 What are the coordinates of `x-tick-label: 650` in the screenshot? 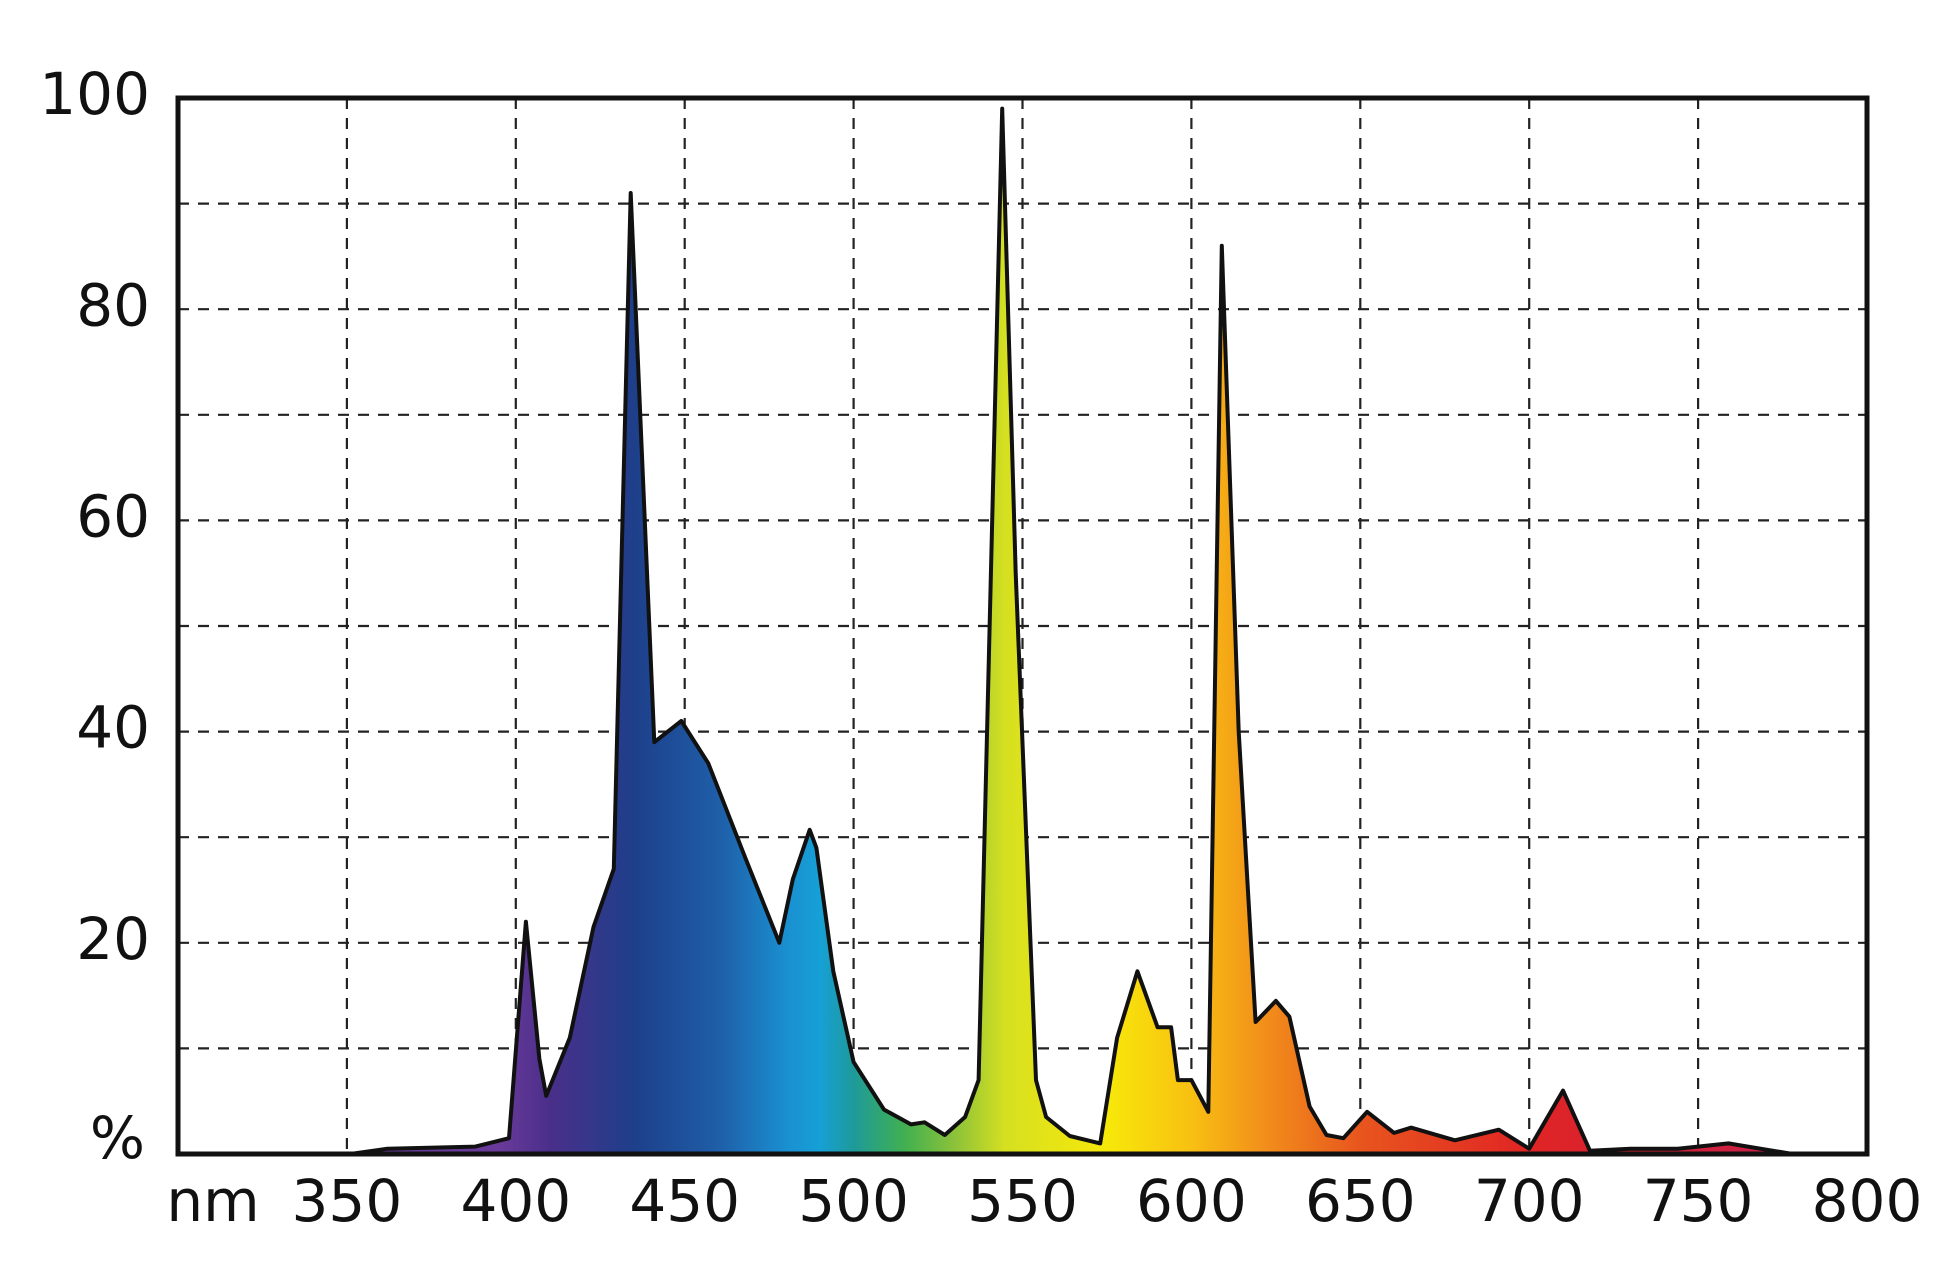 It's located at (1360, 1201).